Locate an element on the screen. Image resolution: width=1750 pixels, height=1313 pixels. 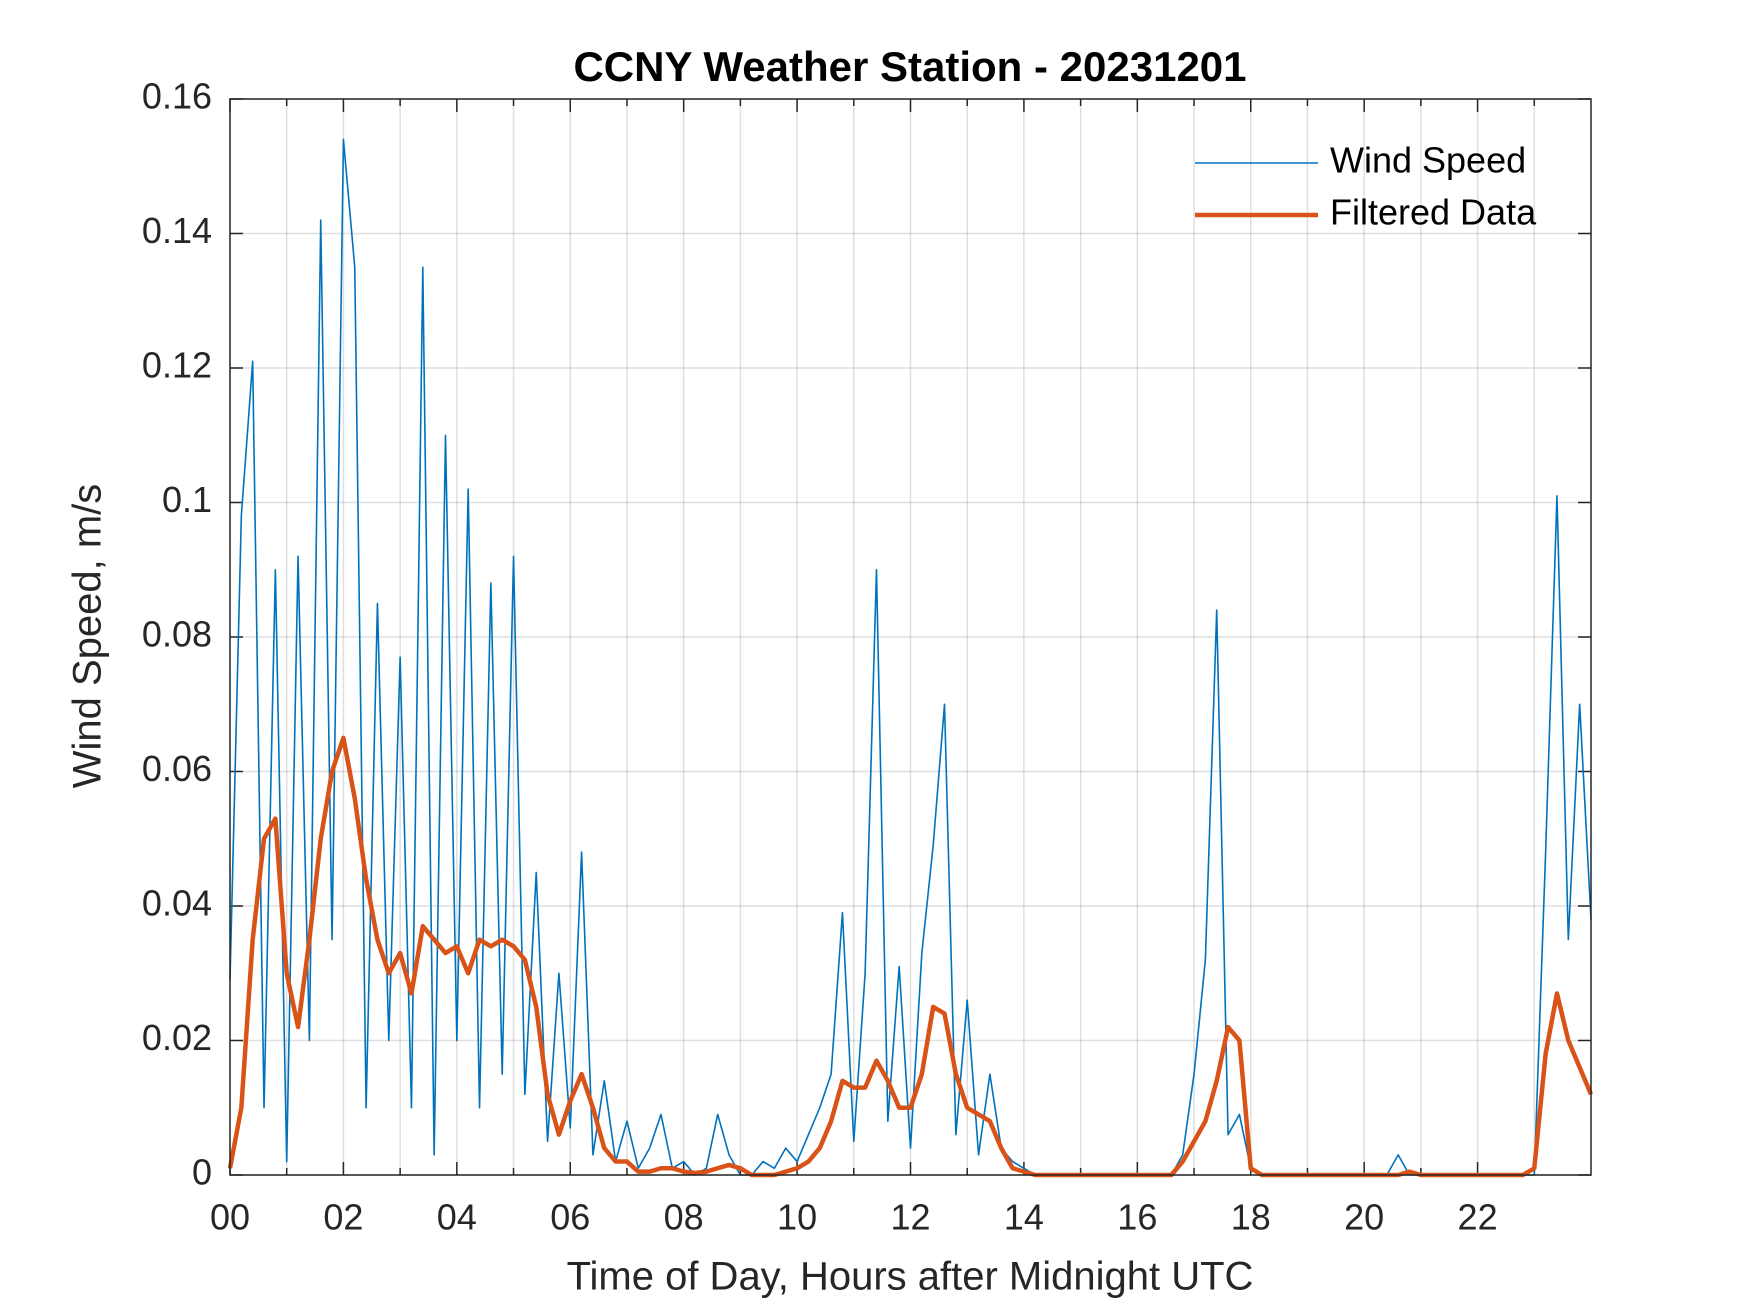
y-tick-label: 0.02 is located at coordinates (177, 1037).